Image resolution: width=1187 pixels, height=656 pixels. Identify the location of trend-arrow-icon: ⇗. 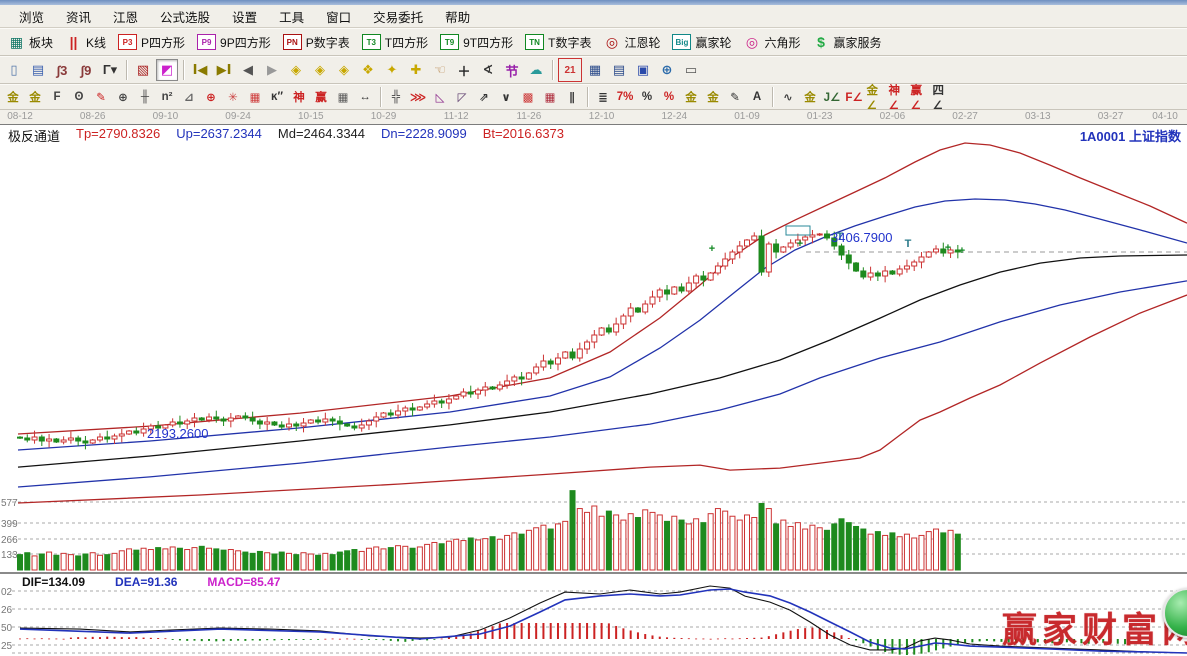
(484, 98).